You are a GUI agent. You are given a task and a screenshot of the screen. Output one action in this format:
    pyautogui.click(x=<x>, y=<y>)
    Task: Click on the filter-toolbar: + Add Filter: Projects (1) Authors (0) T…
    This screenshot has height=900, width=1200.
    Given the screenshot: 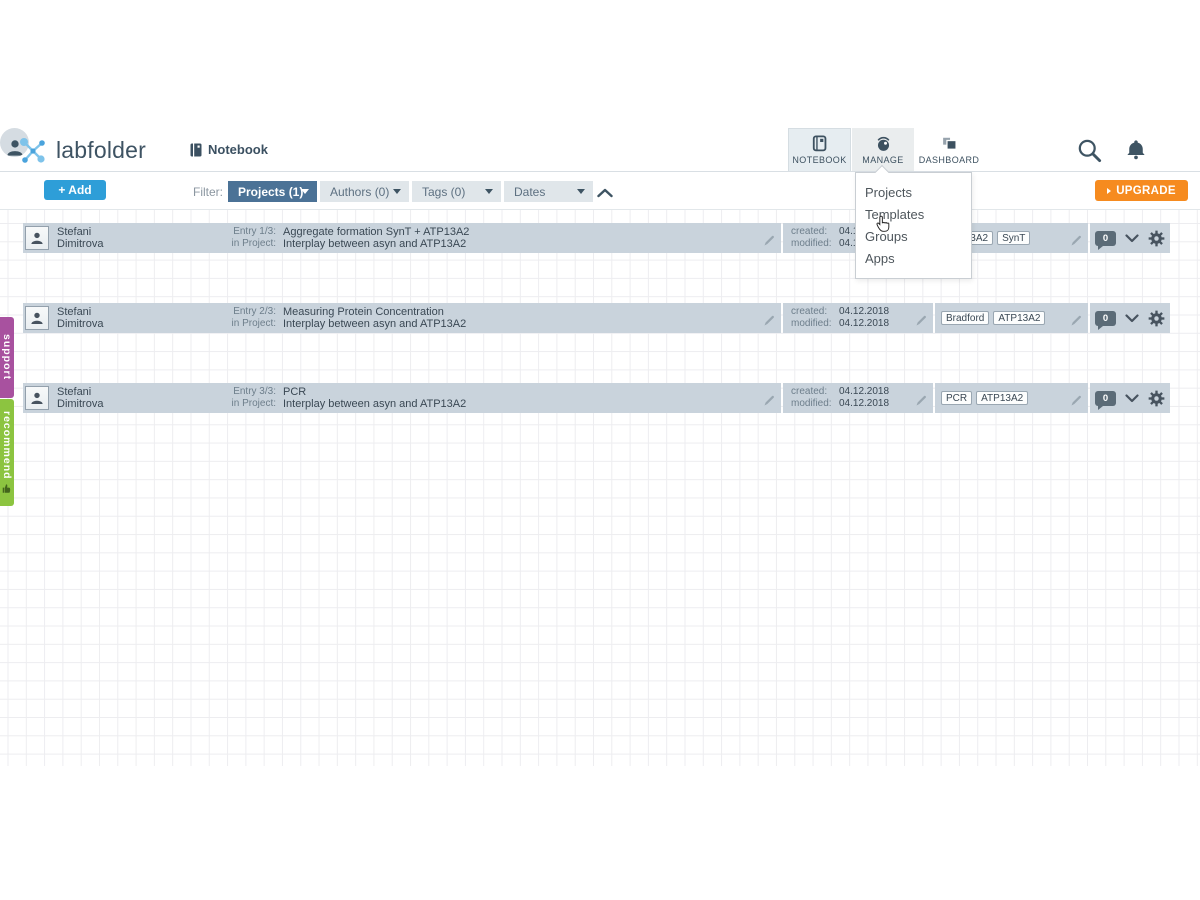 What is the action you would take?
    pyautogui.click(x=600, y=191)
    